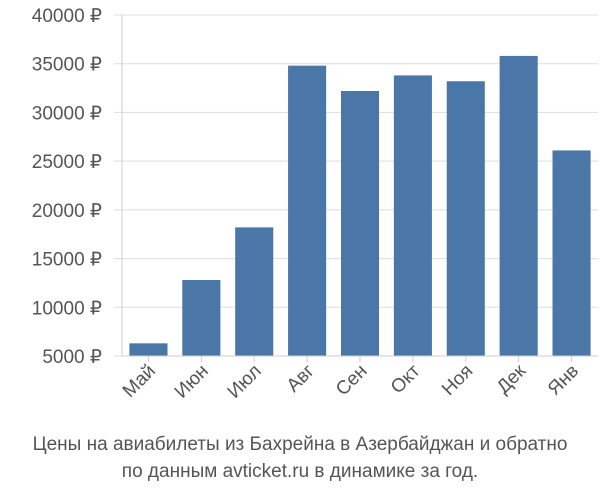 The height and width of the screenshot is (500, 600). What do you see at coordinates (563, 380) in the screenshot?
I see `x-tick-label: Янв` at bounding box center [563, 380].